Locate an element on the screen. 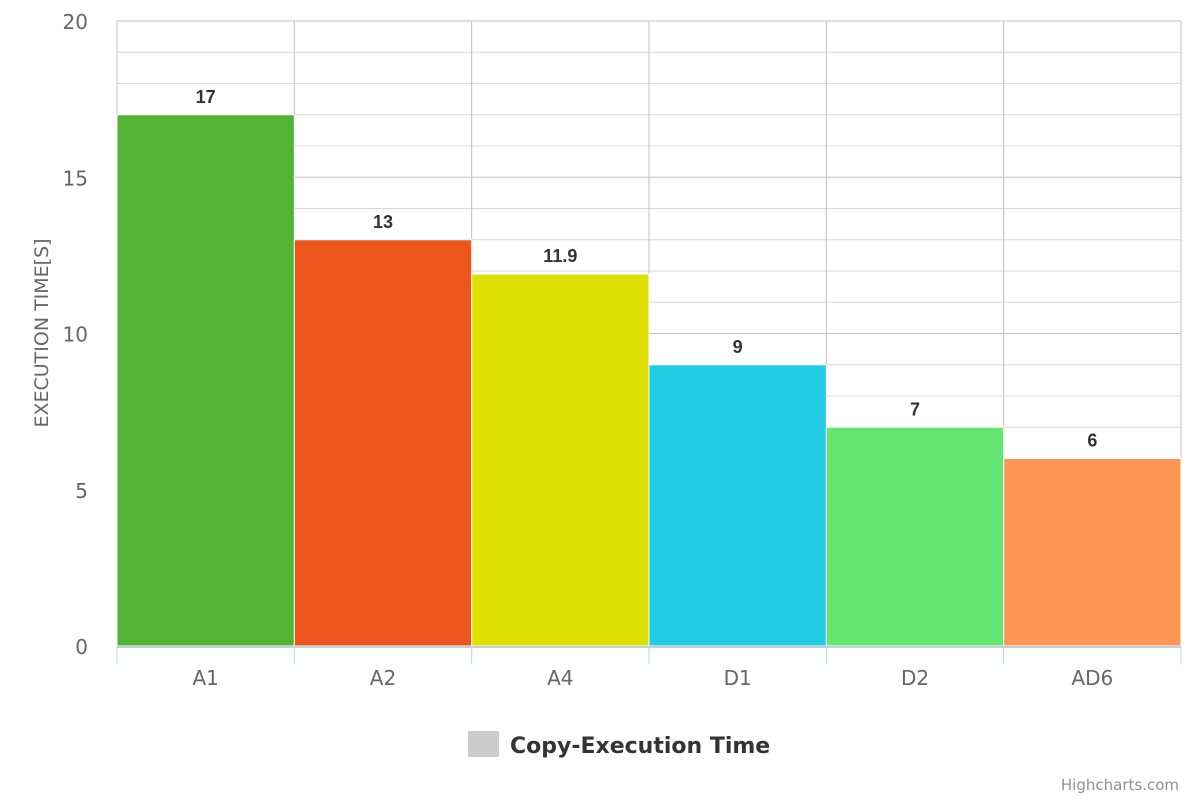 The image size is (1200, 800). bar-d1 is located at coordinates (737, 505).